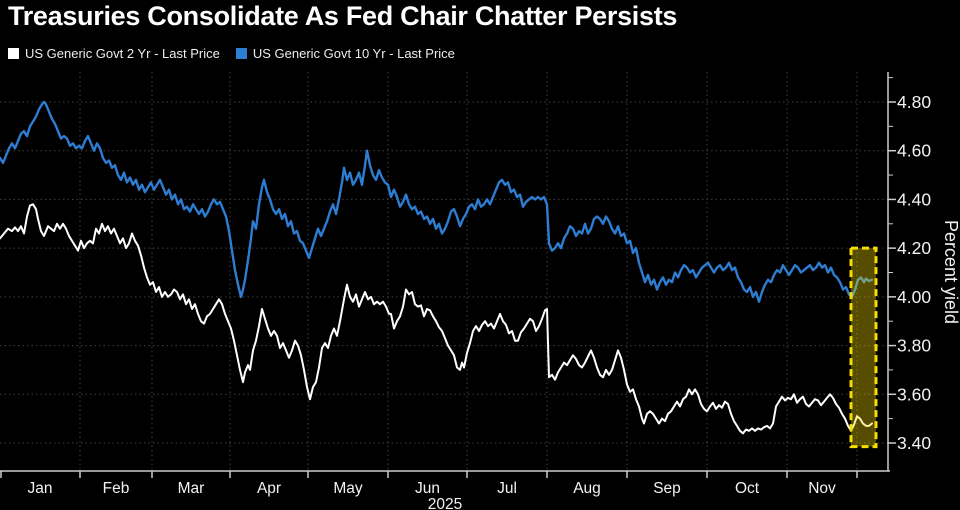  What do you see at coordinates (40, 488) in the screenshot?
I see `x-tick-label: Jan` at bounding box center [40, 488].